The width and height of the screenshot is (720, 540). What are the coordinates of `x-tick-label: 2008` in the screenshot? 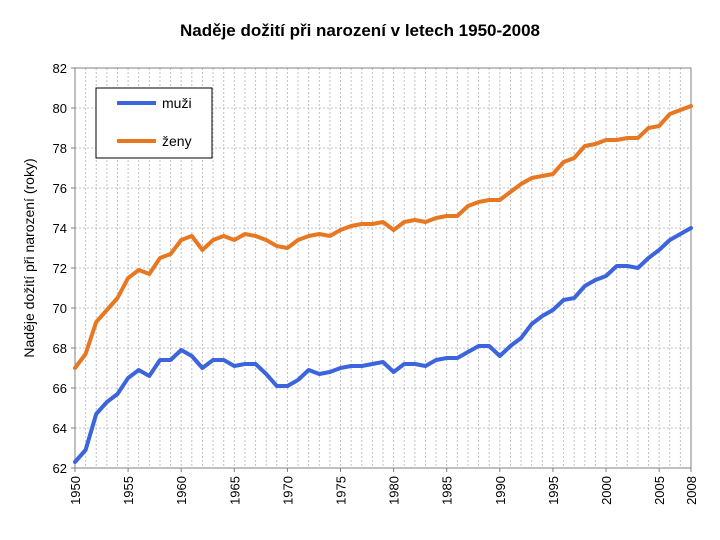 It's located at (691, 490).